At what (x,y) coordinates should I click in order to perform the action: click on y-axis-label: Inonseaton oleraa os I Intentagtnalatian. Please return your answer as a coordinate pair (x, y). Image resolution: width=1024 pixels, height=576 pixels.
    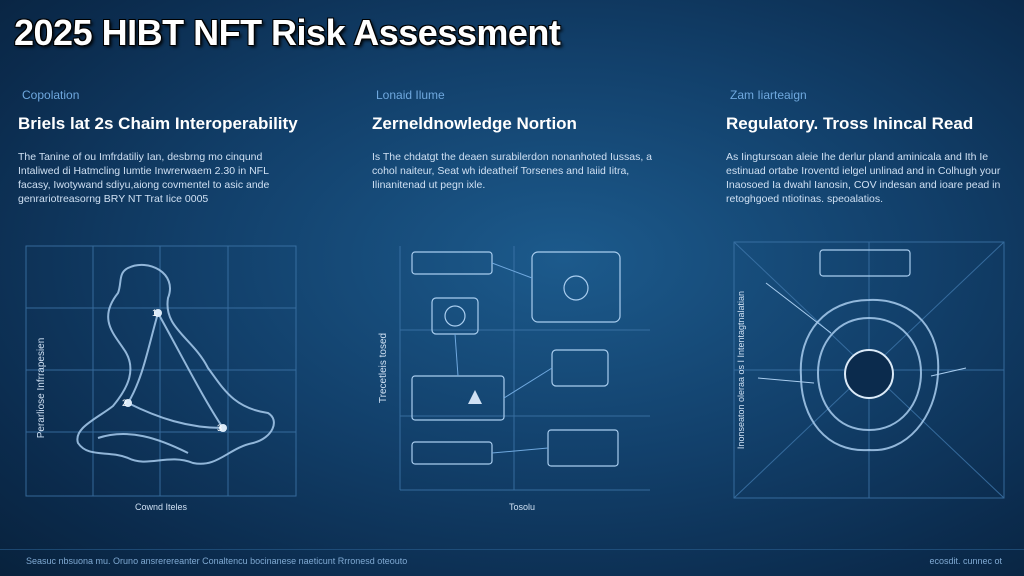
    Looking at the image, I should click on (741, 370).